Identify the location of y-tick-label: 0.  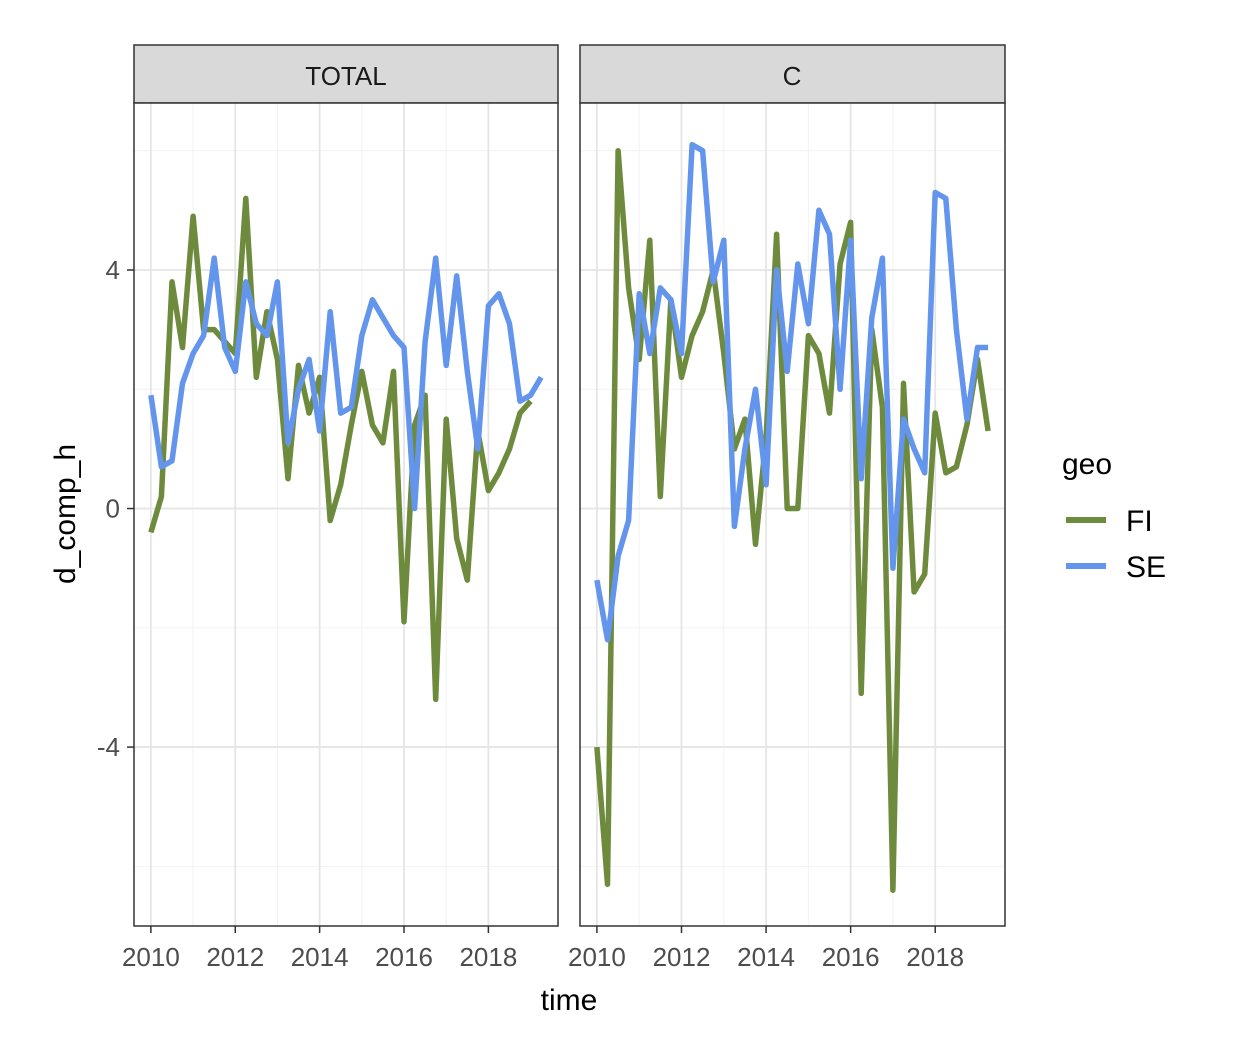
(113, 509).